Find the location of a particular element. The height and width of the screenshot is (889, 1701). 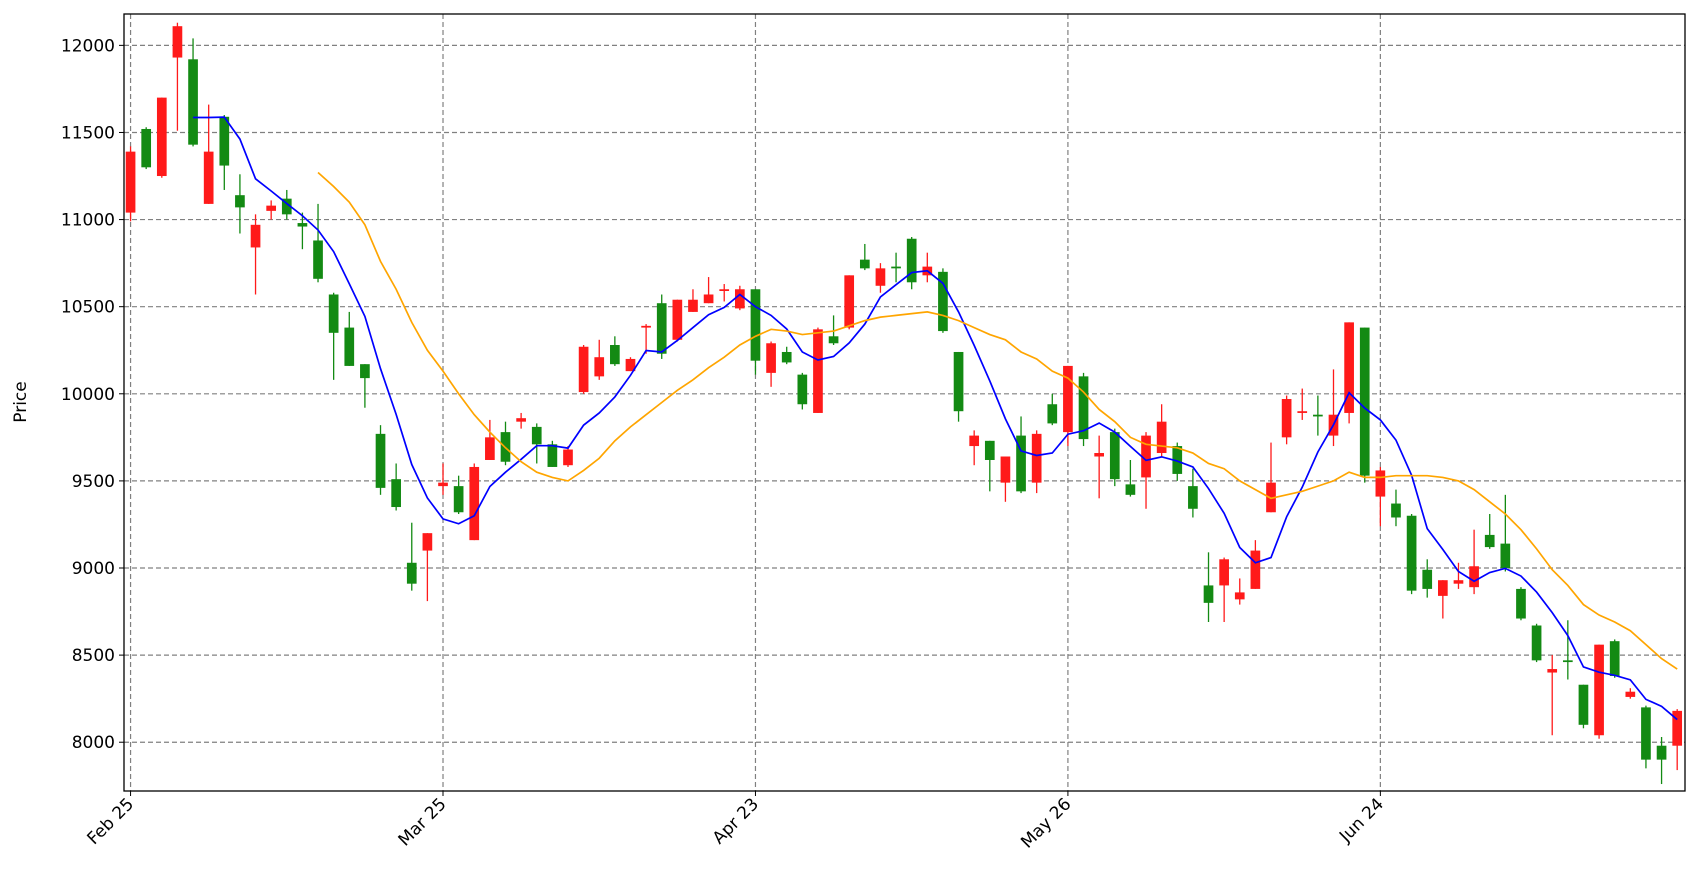

x-tick-label: May 26 is located at coordinates (1046, 823).